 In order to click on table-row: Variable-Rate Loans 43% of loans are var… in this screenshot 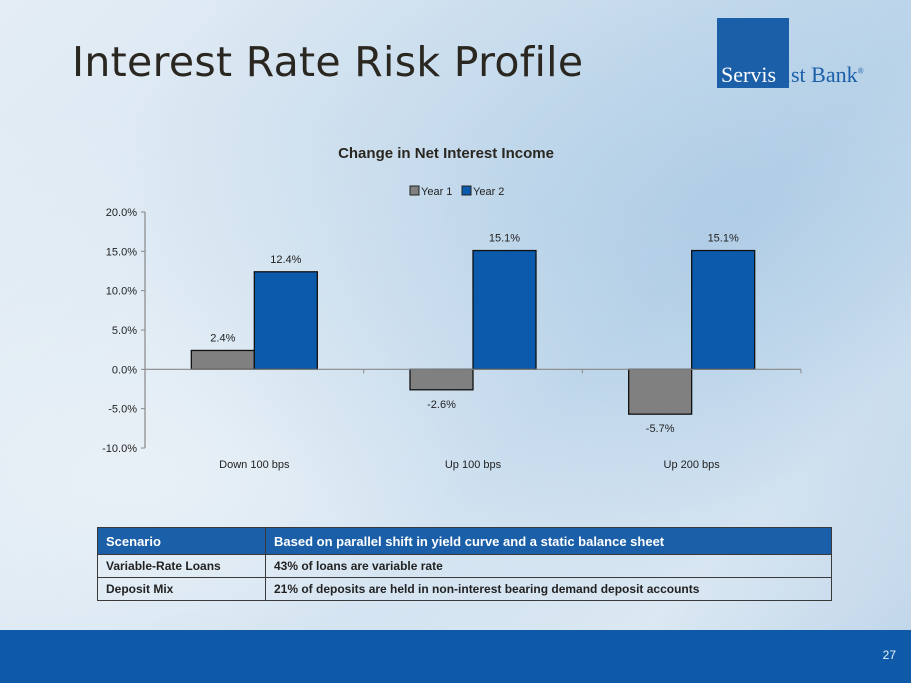, I will do `click(464, 566)`.